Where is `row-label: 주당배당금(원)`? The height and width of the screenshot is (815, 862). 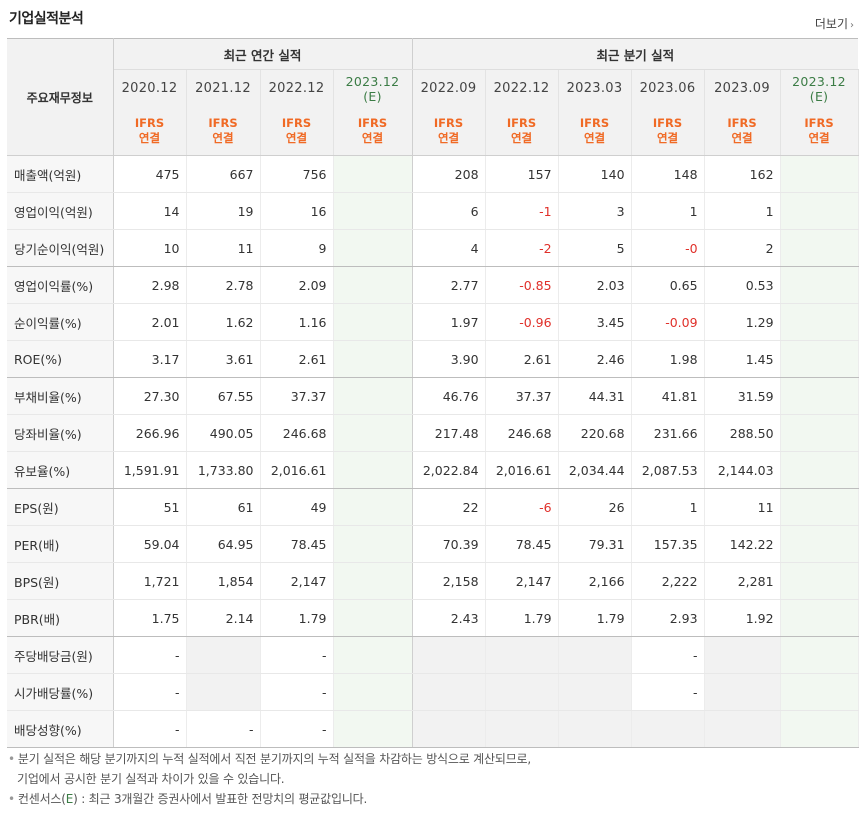 row-label: 주당배당금(원) is located at coordinates (60, 655).